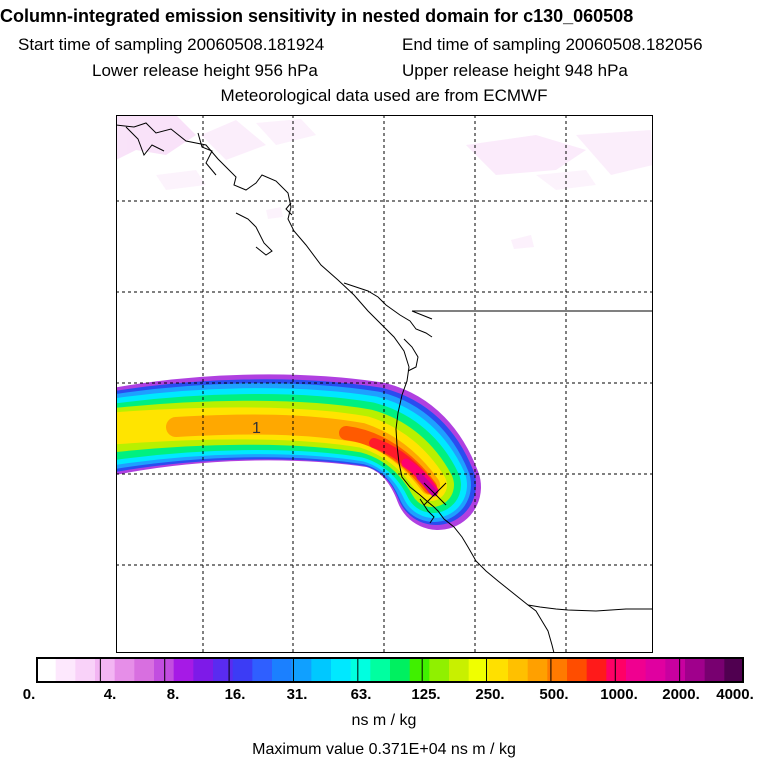  Describe the element at coordinates (110, 694) in the screenshot. I see `tick-label: 4.` at that location.